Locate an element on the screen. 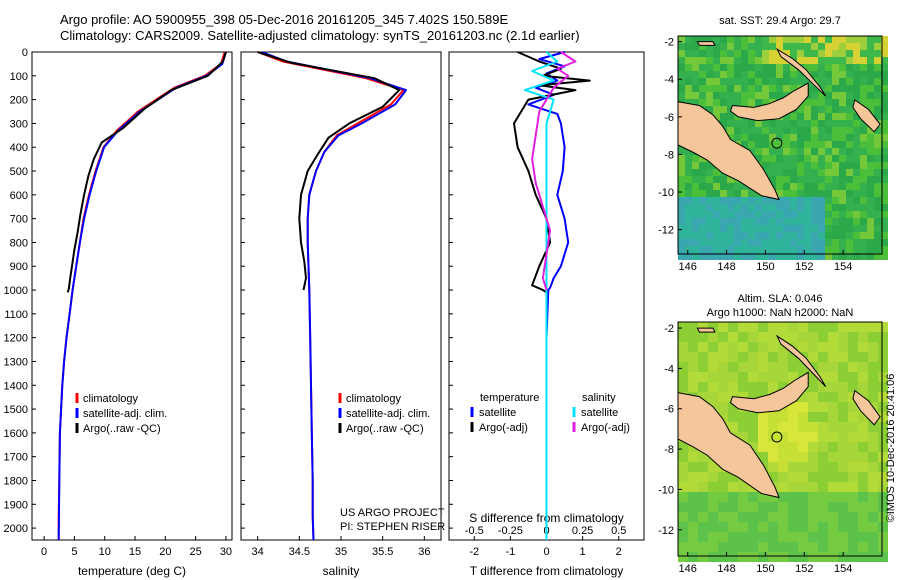 This screenshot has width=900, height=580. sla-map-xtick-label: 152 is located at coordinates (804, 569).